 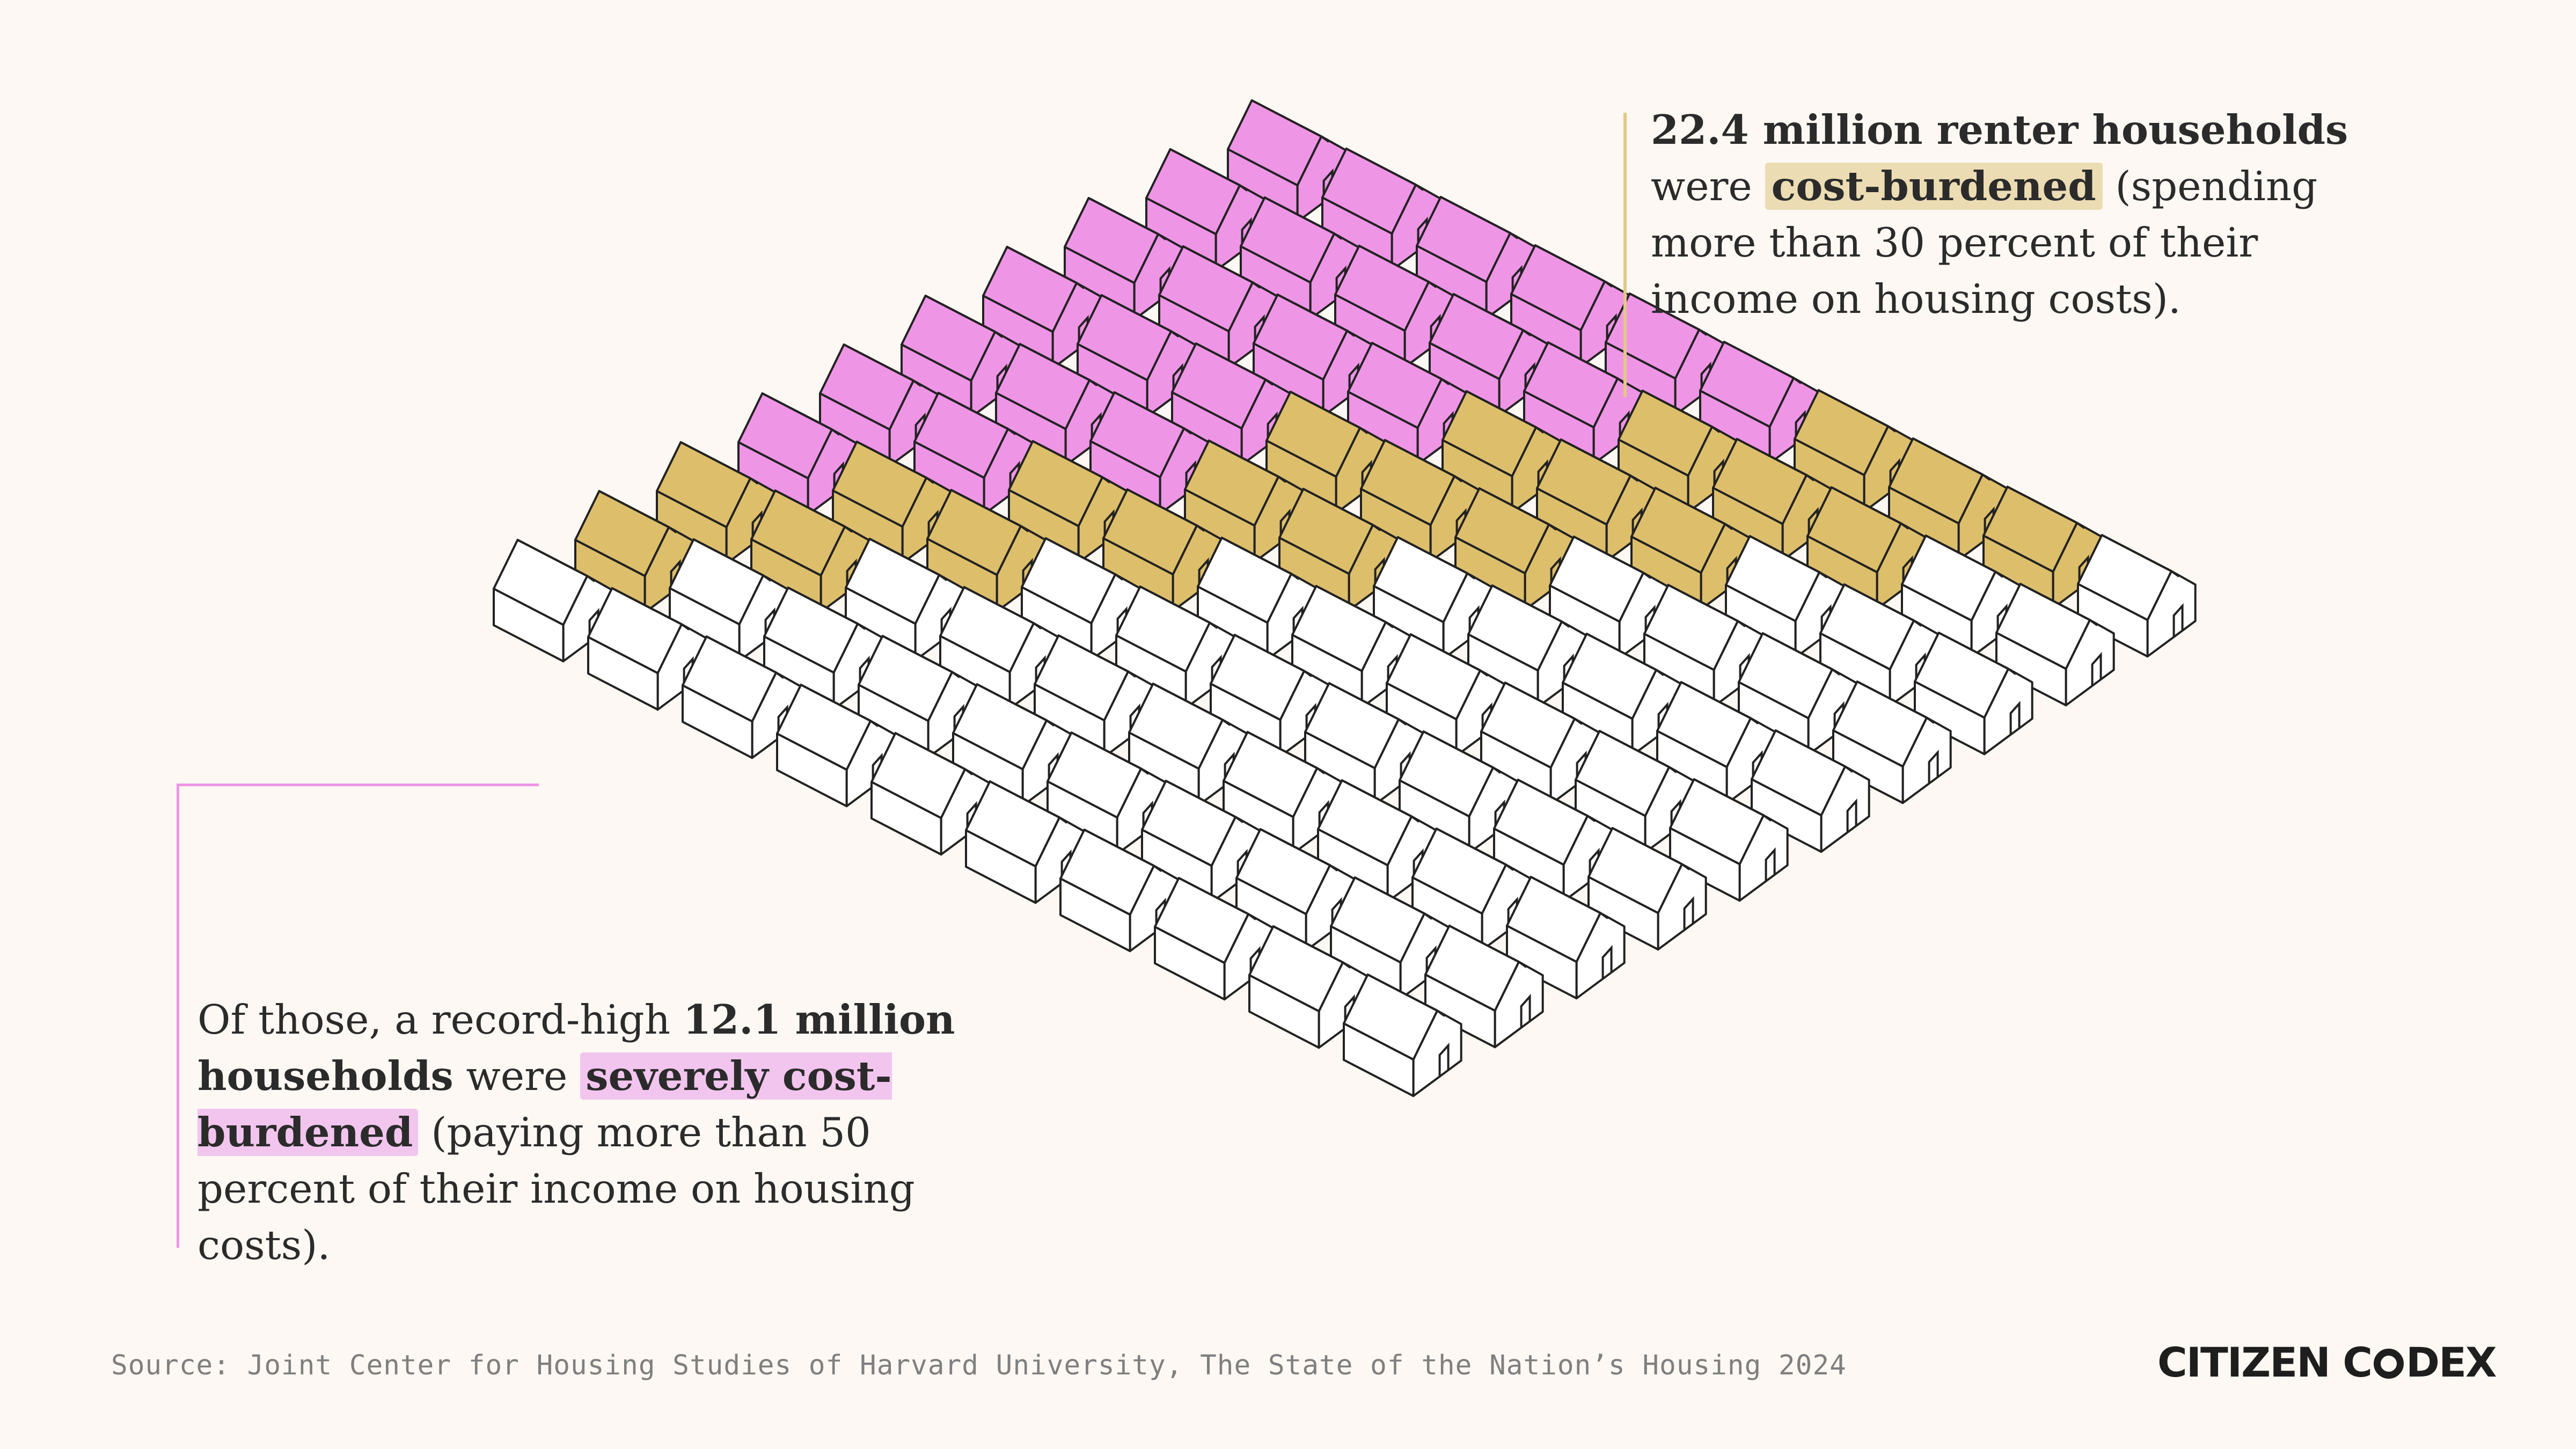 I want to click on callout-bottom-text-1: Of those, a record-high, so click(x=433, y=1019).